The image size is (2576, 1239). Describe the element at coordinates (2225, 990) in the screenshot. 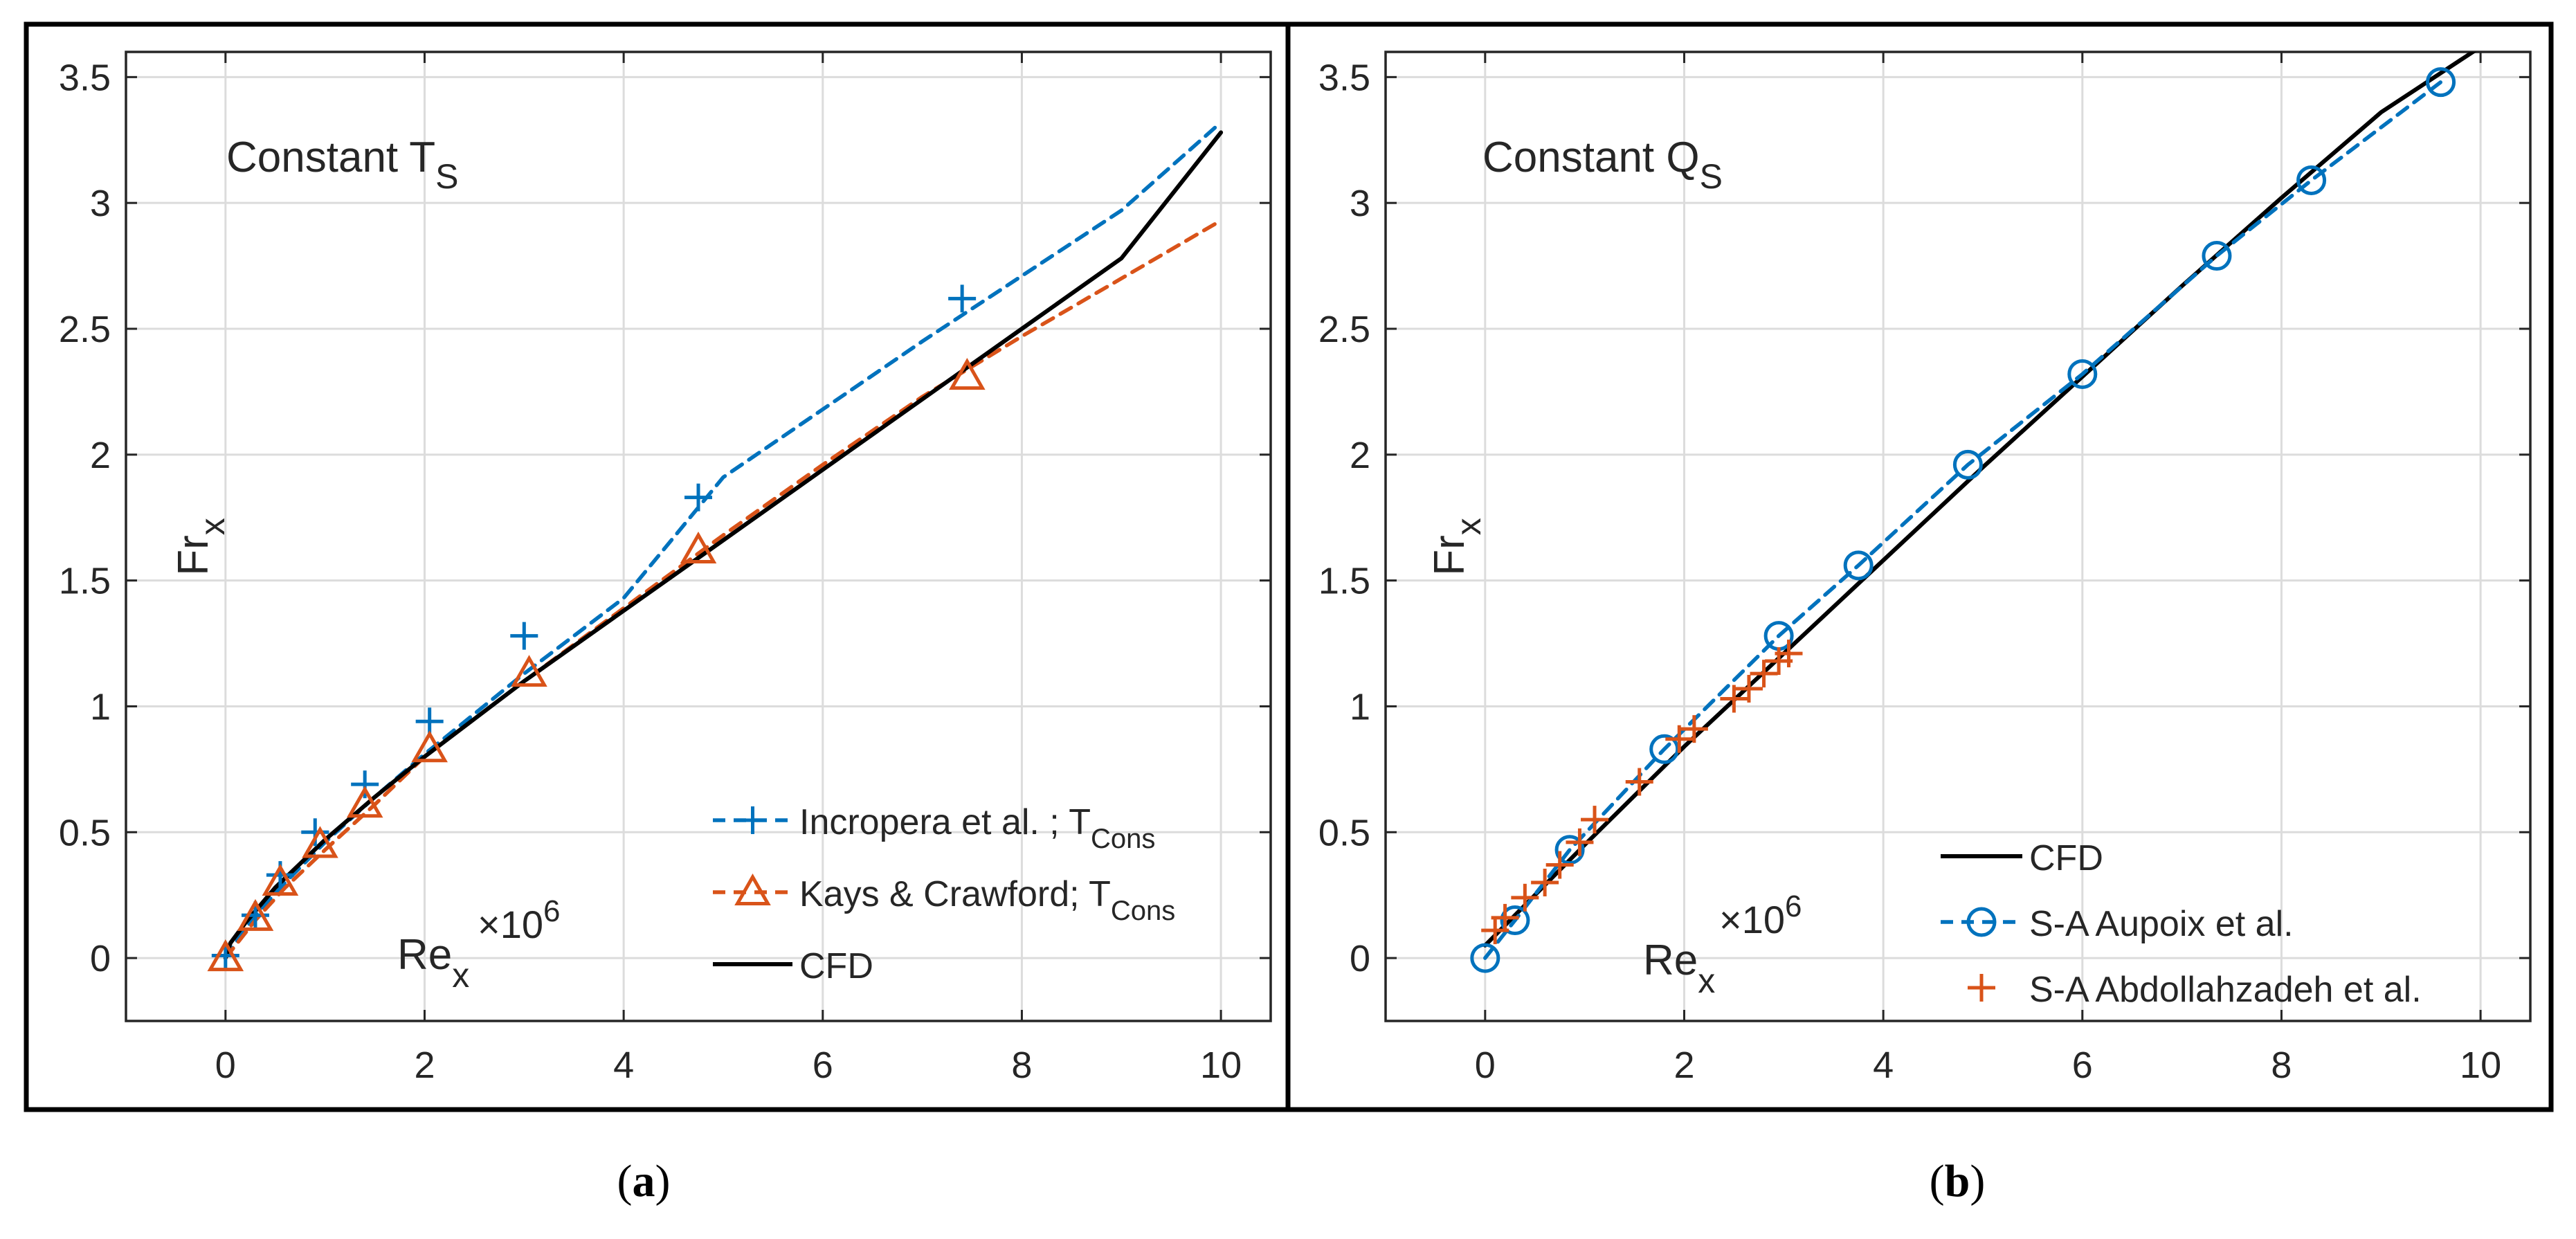

I see `legend-label-main: S-A Abdollahzadeh et al.` at that location.